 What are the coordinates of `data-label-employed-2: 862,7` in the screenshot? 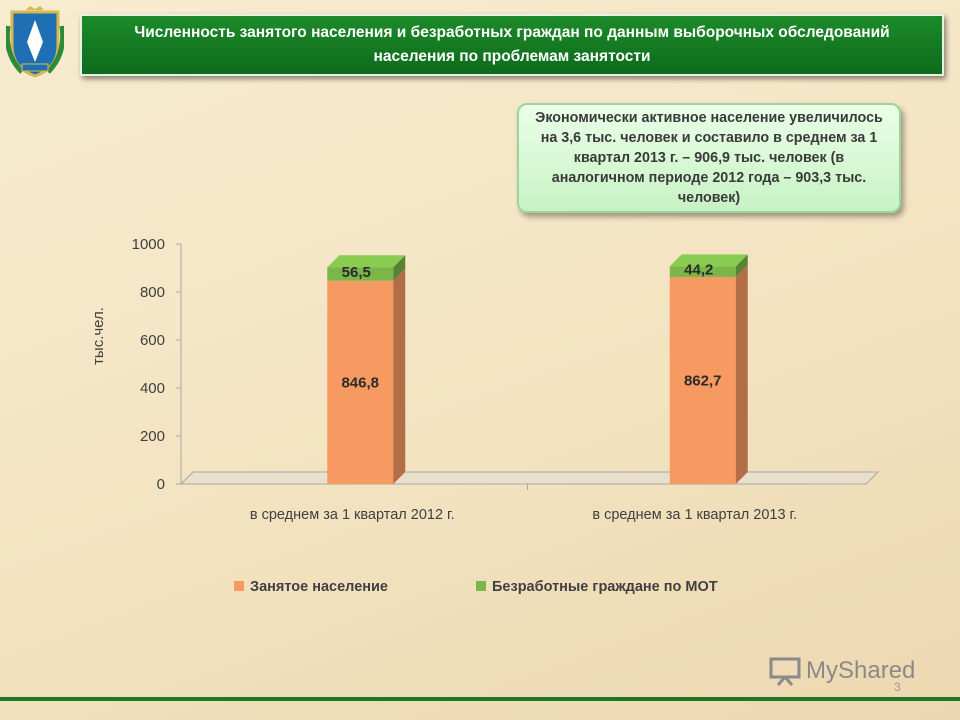 It's located at (703, 380).